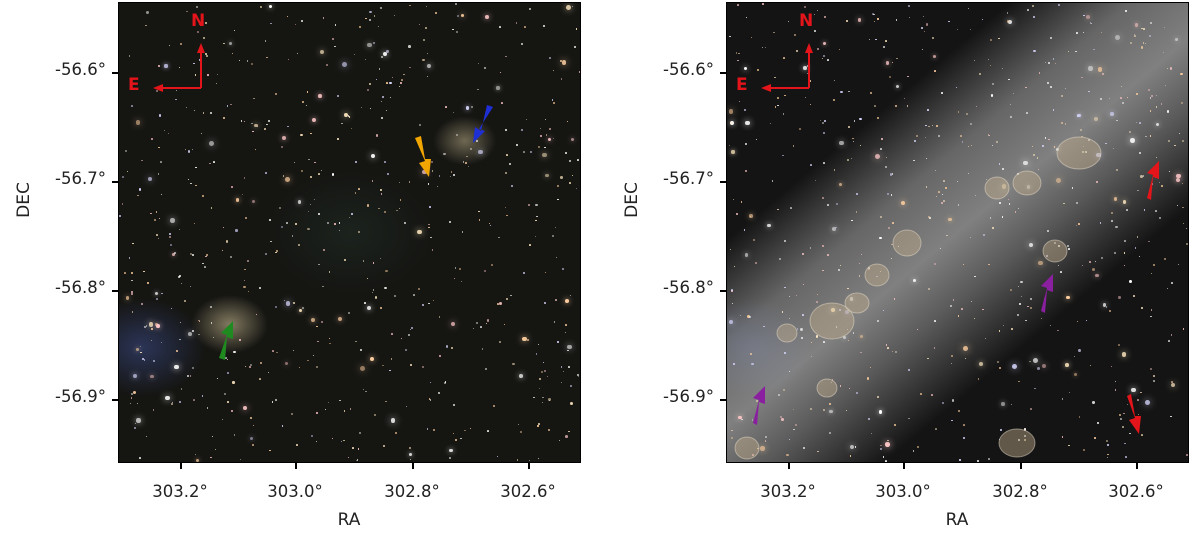 The width and height of the screenshot is (1193, 535). Describe the element at coordinates (529, 466) in the screenshot. I see `x-tick-mark` at that location.